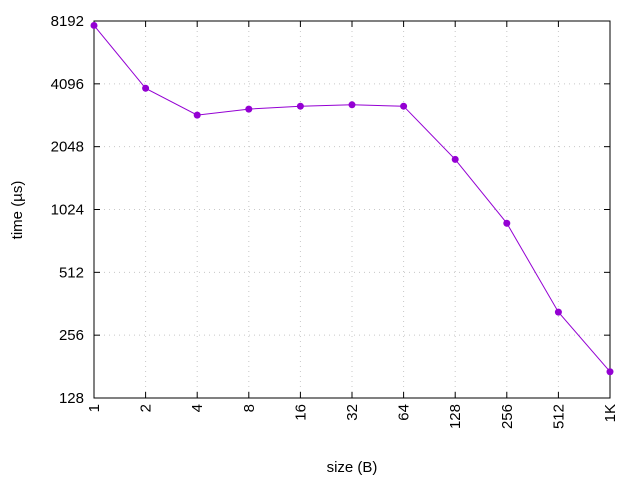 The height and width of the screenshot is (480, 640). Describe the element at coordinates (71, 335) in the screenshot. I see `y-tick-label: 256` at that location.